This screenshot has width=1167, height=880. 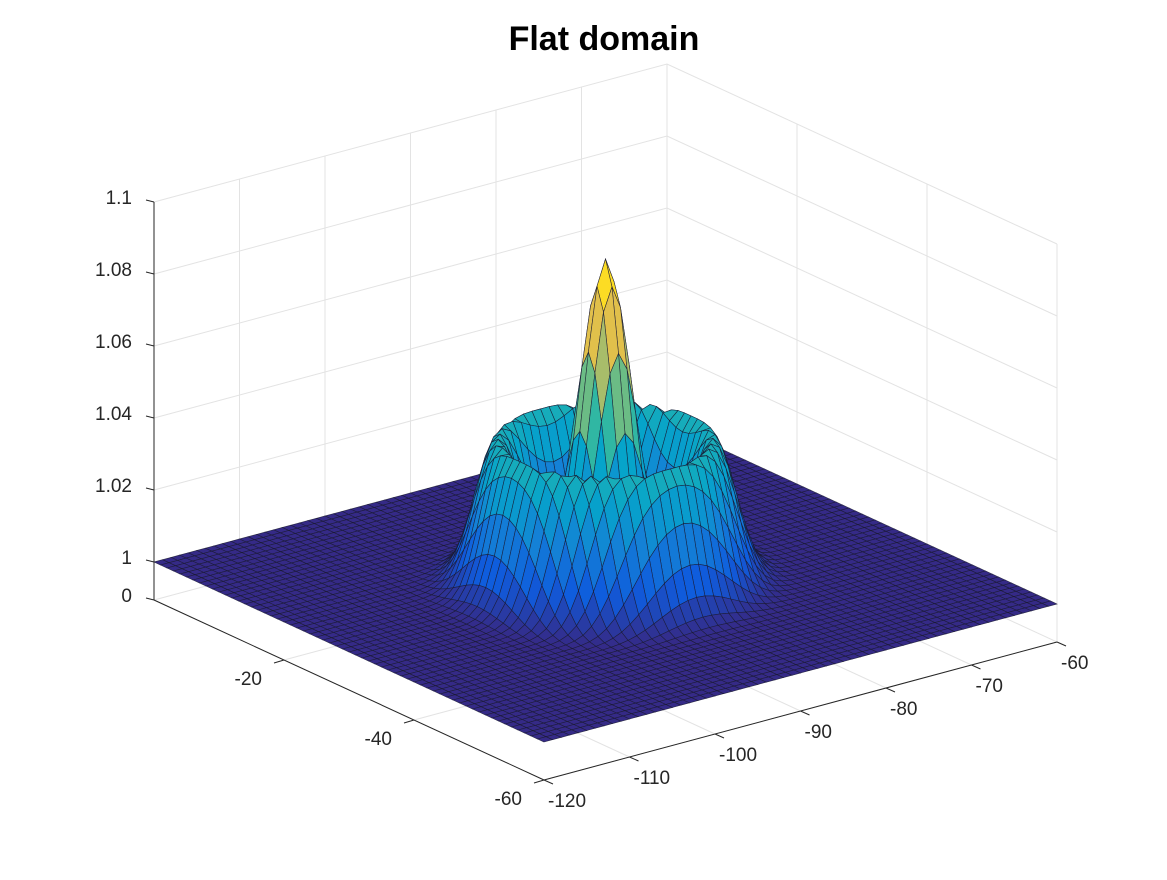 What do you see at coordinates (349, 690) in the screenshot?
I see `y-axis-line` at bounding box center [349, 690].